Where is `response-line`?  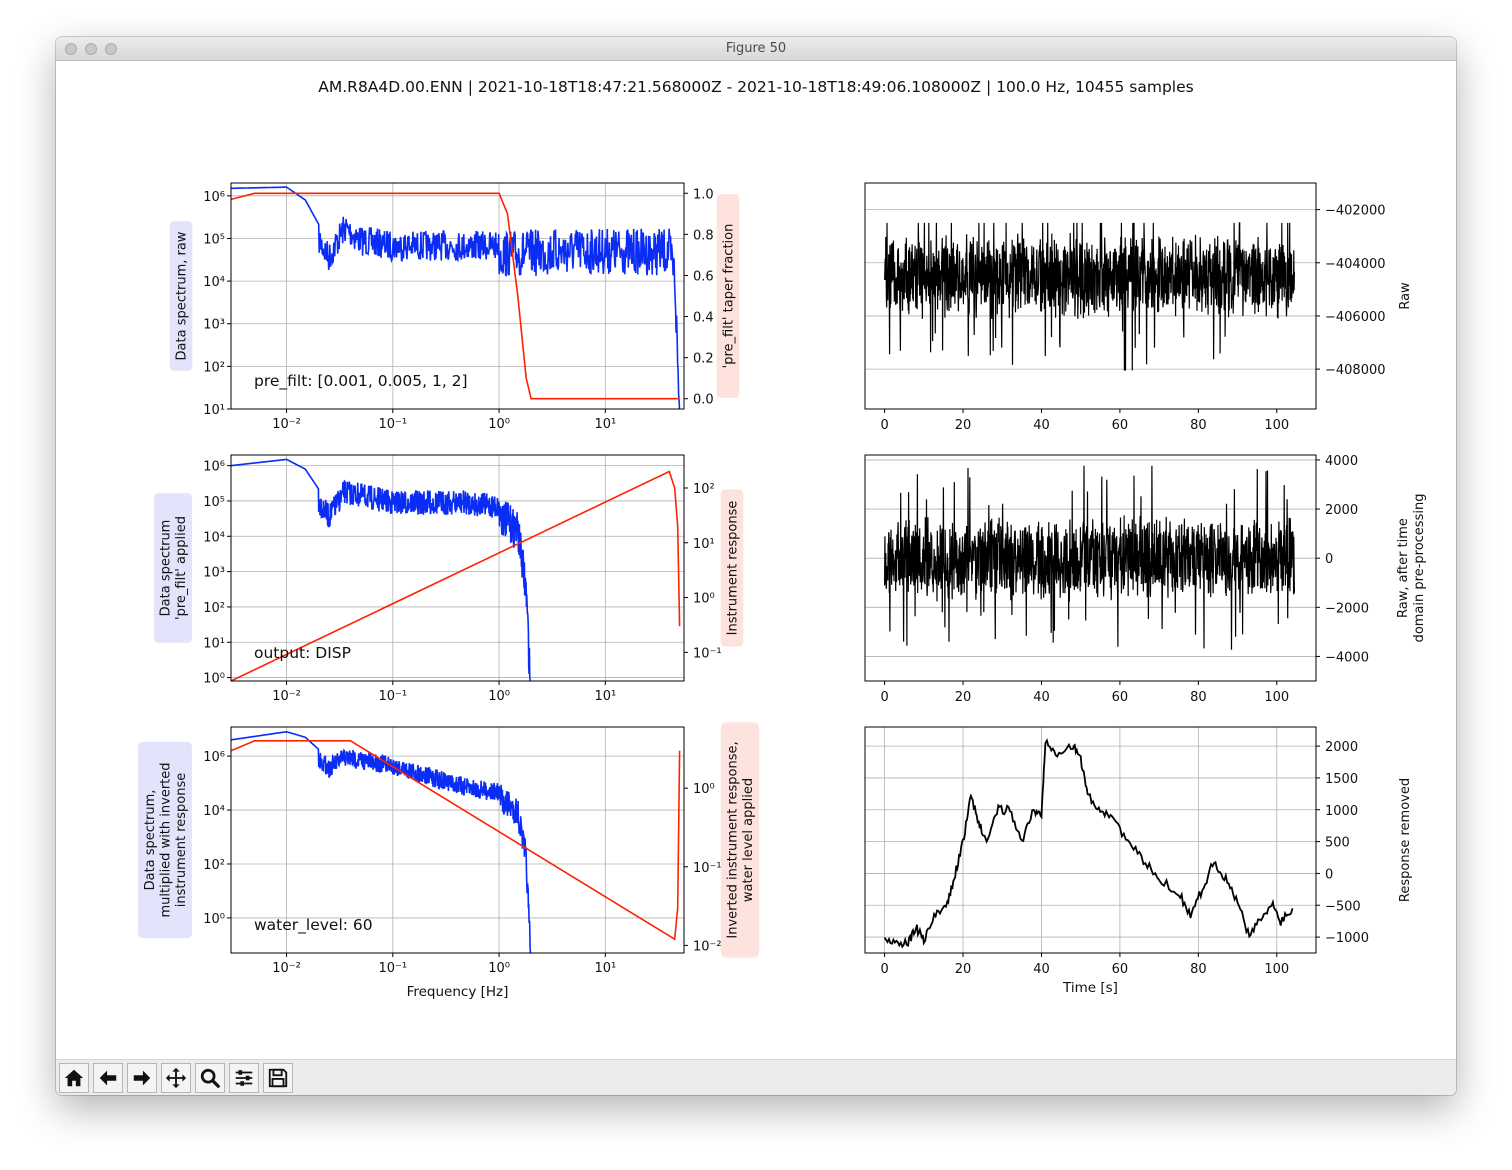 response-line is located at coordinates (456, 840).